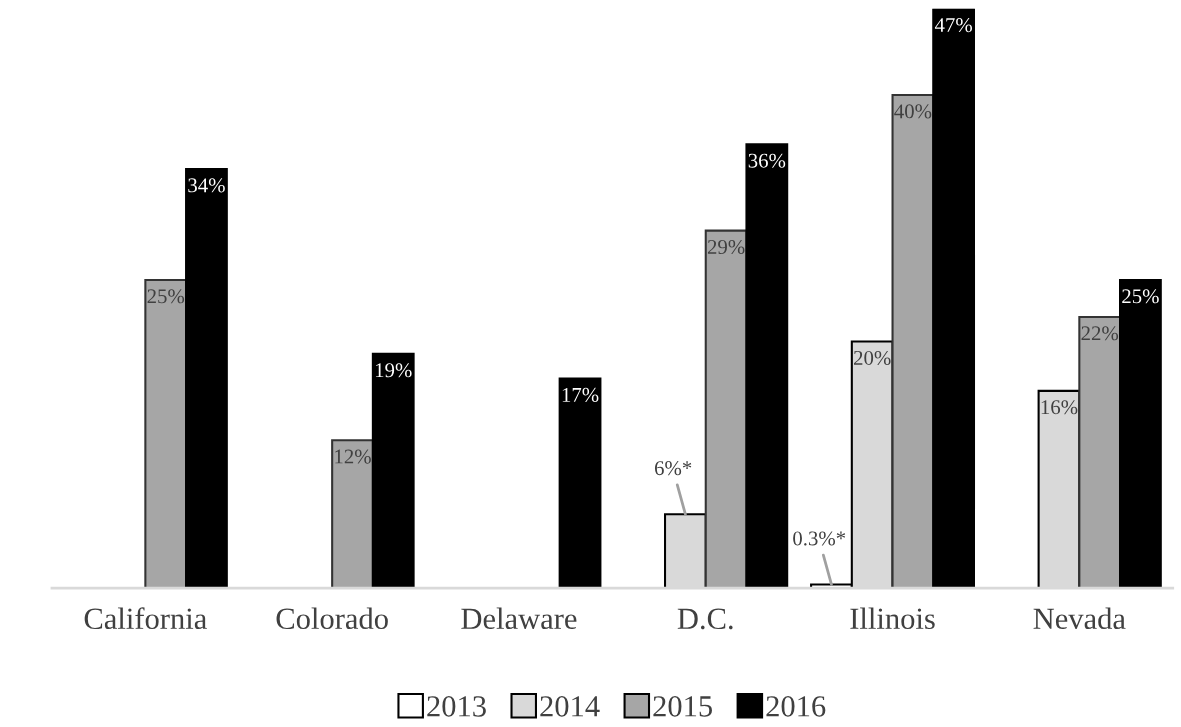  I want to click on data-label: 34%, so click(206, 185).